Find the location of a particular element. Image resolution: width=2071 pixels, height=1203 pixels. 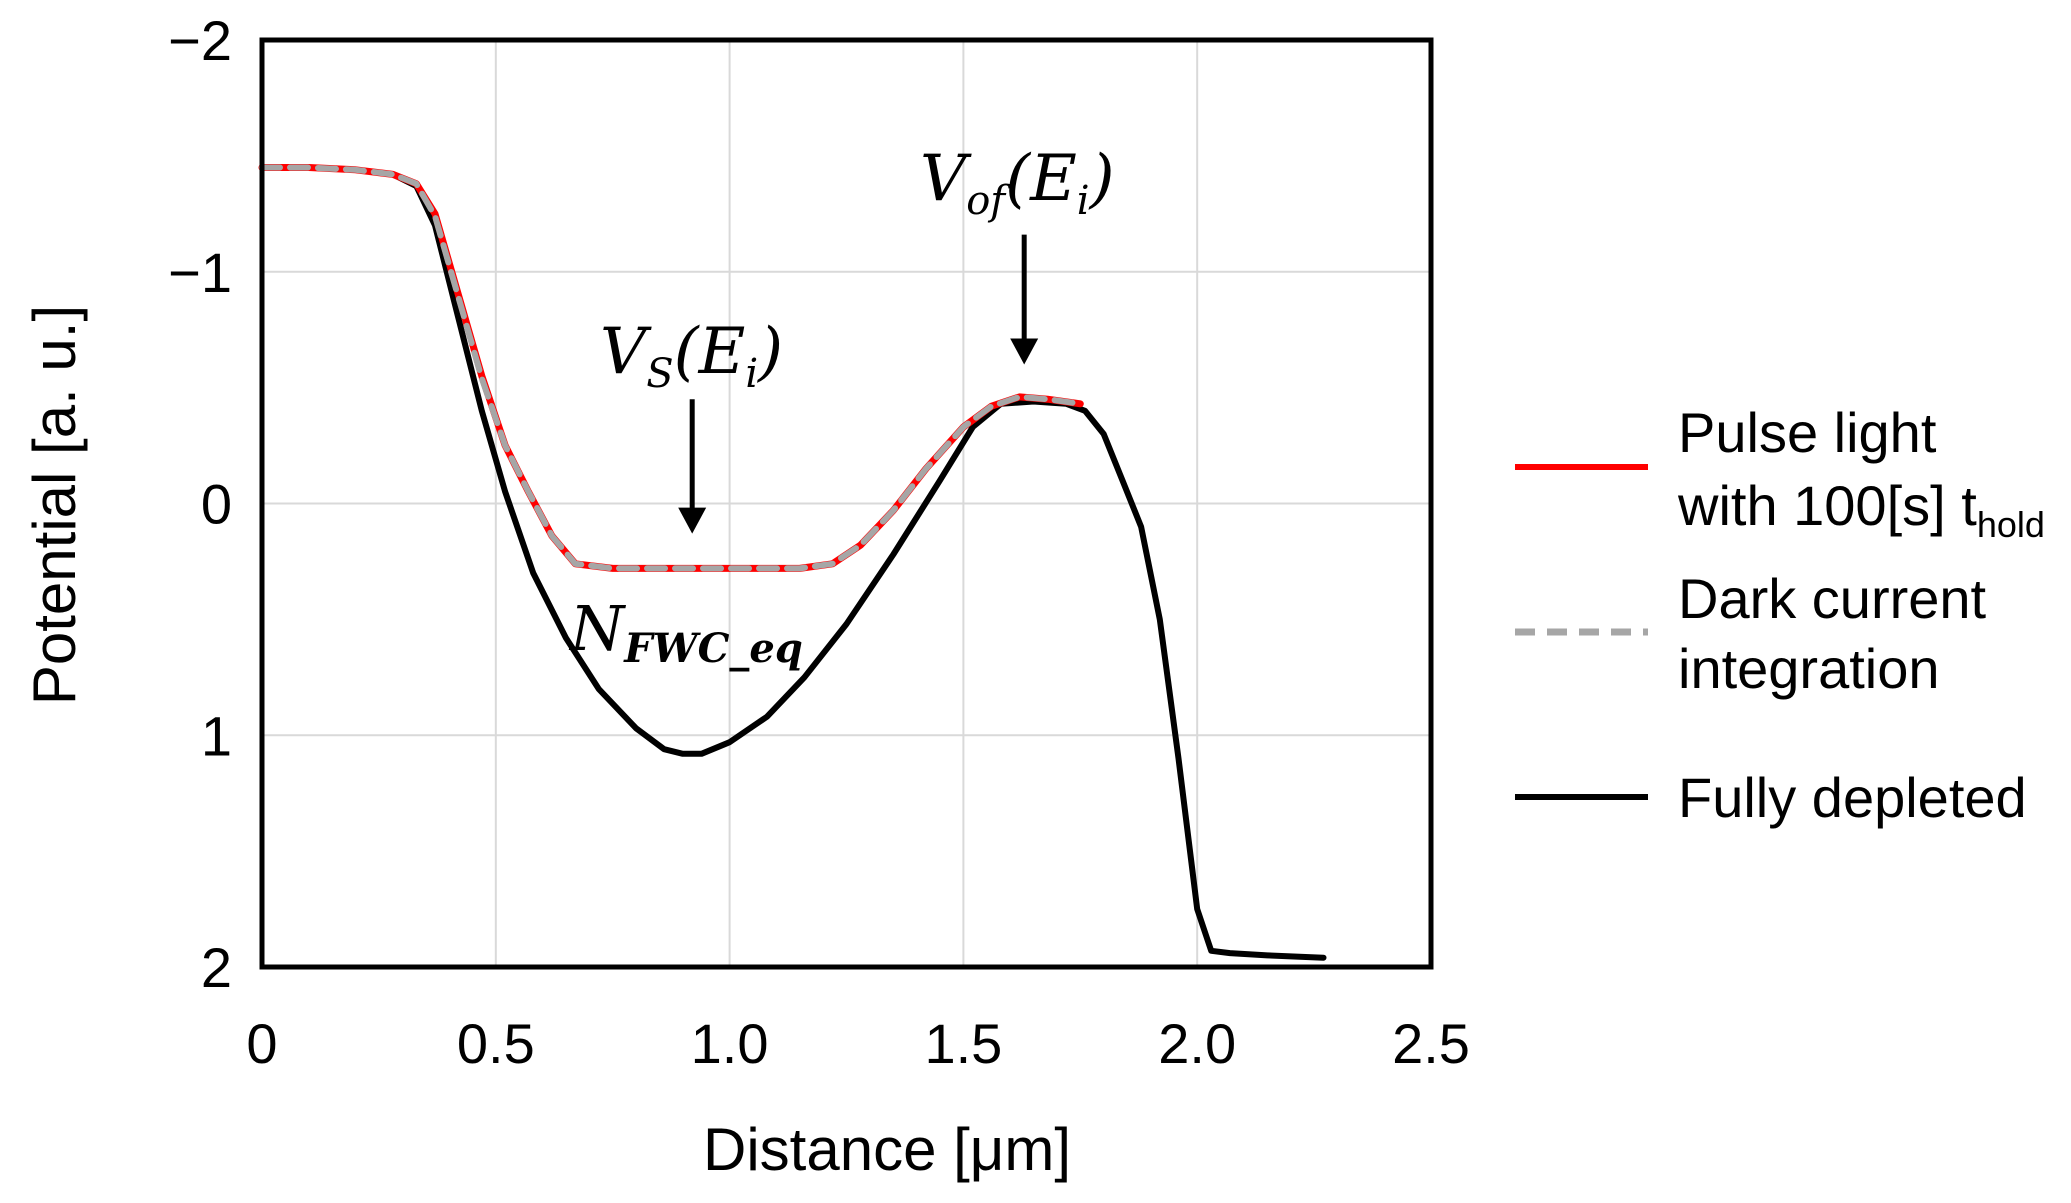

vs-arrow-head is located at coordinates (692, 520).